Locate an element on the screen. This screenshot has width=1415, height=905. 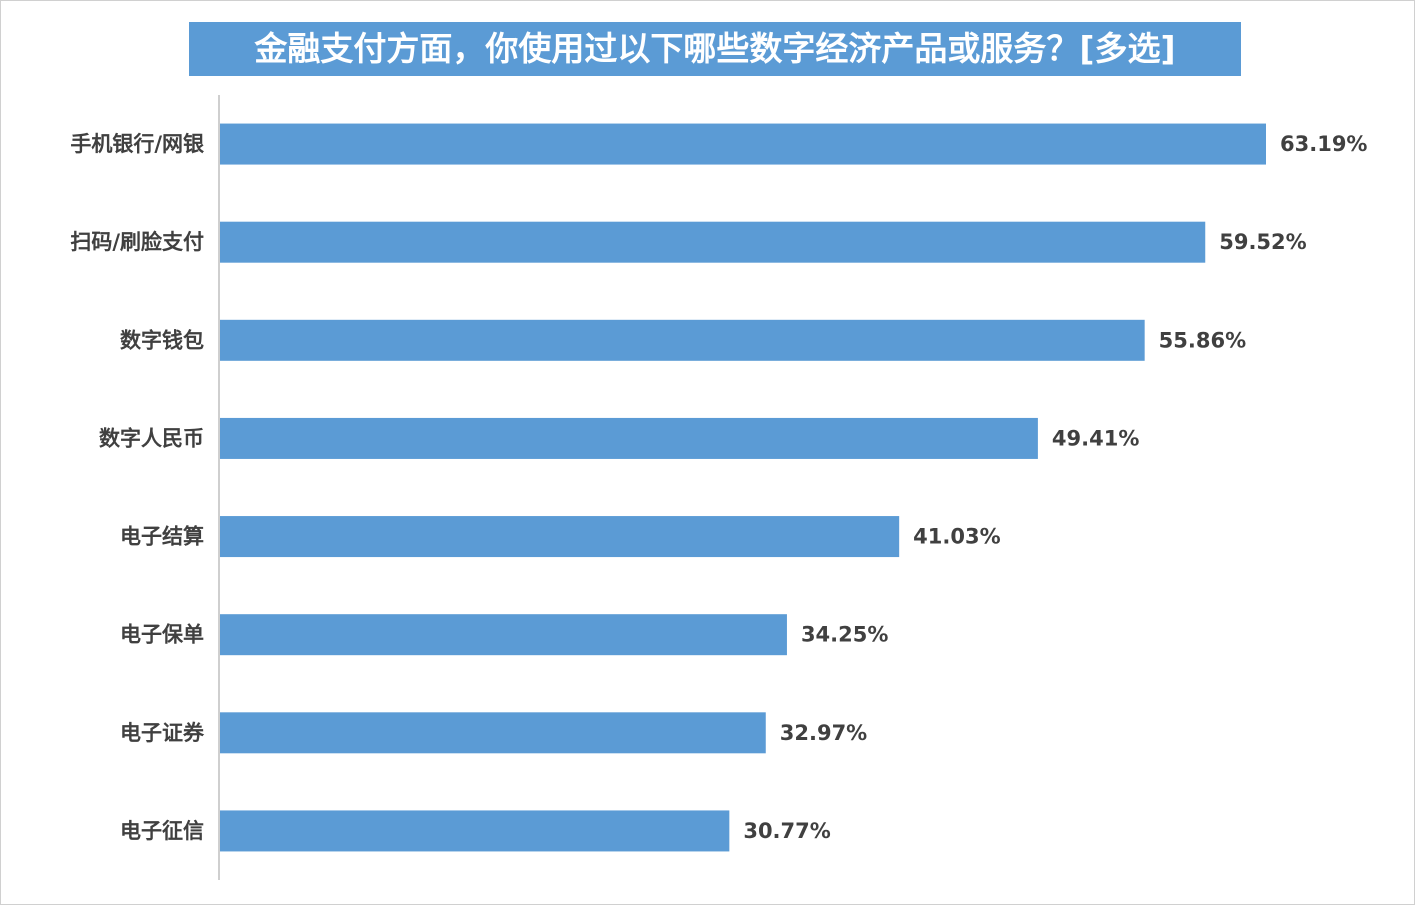
category-label-1: 扫码/刷脸支付 is located at coordinates (137, 242).